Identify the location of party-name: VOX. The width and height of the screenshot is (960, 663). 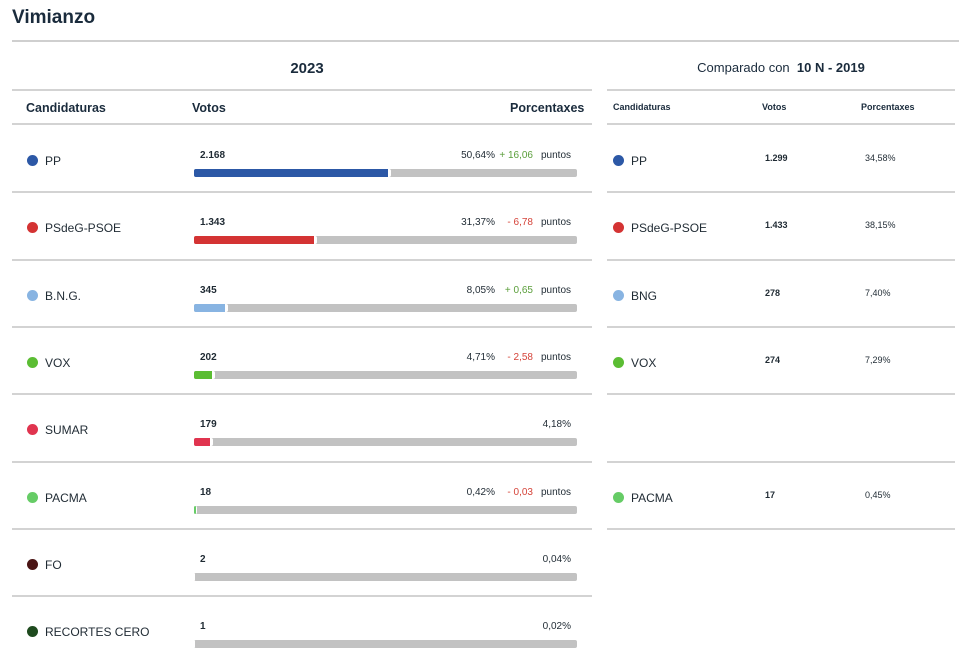
(58, 362).